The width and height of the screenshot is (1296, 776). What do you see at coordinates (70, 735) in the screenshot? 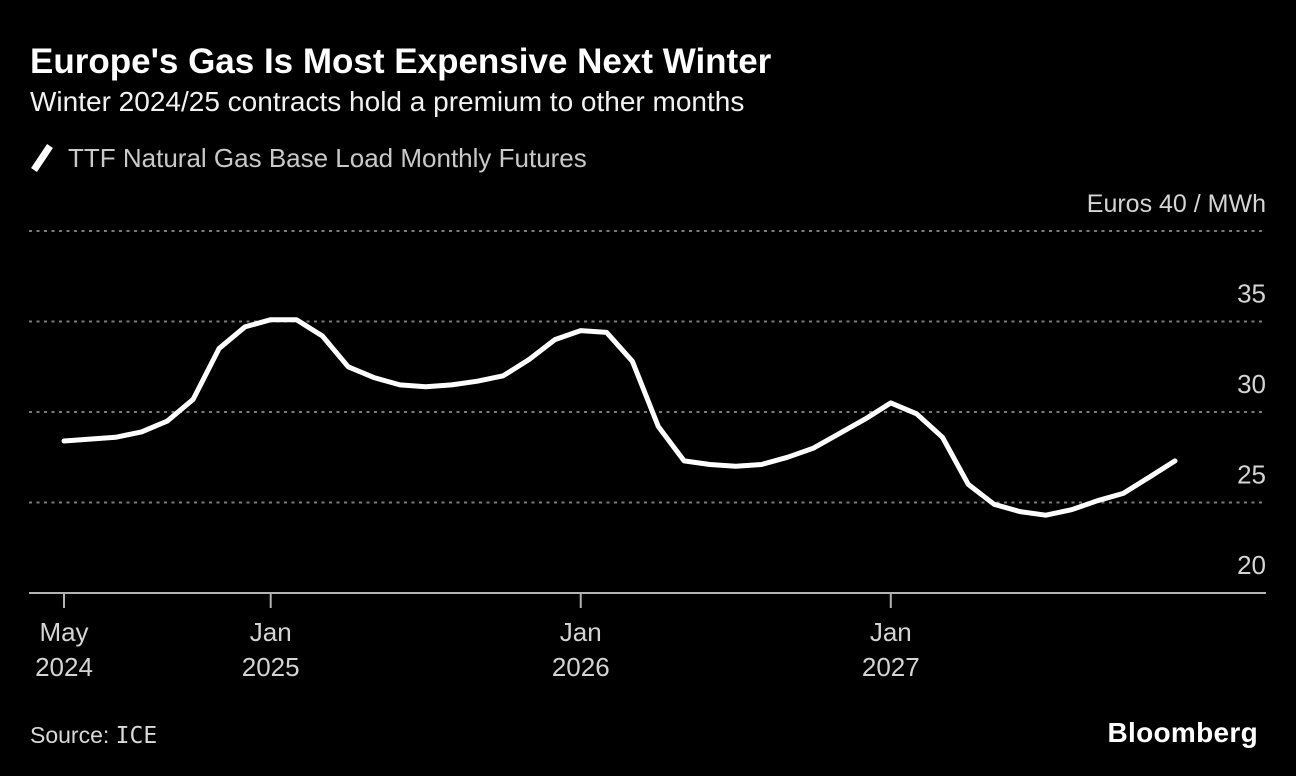
I see `source-label: Source:` at bounding box center [70, 735].